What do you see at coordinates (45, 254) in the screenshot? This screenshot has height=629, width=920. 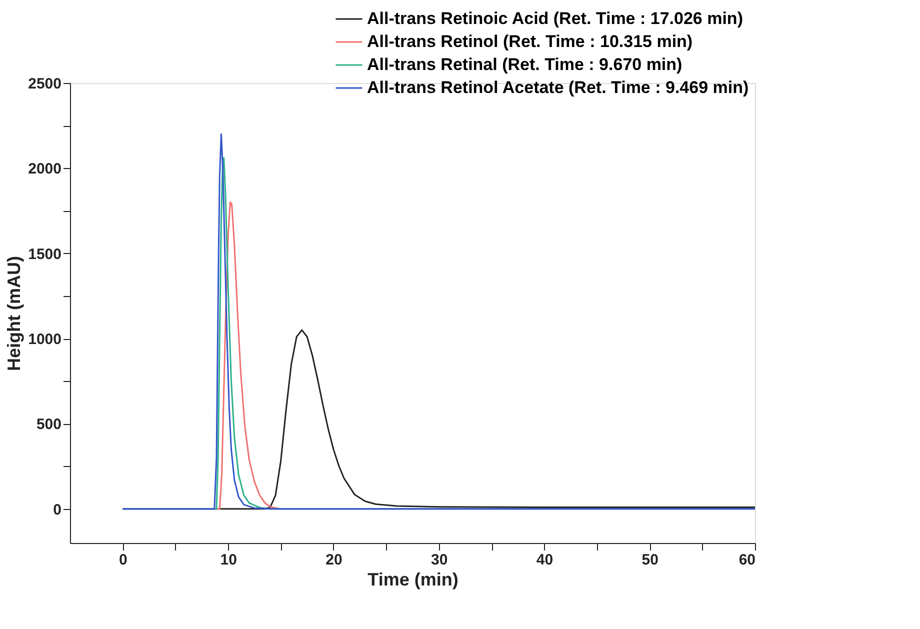 I see `y-tick-label: 1500` at bounding box center [45, 254].